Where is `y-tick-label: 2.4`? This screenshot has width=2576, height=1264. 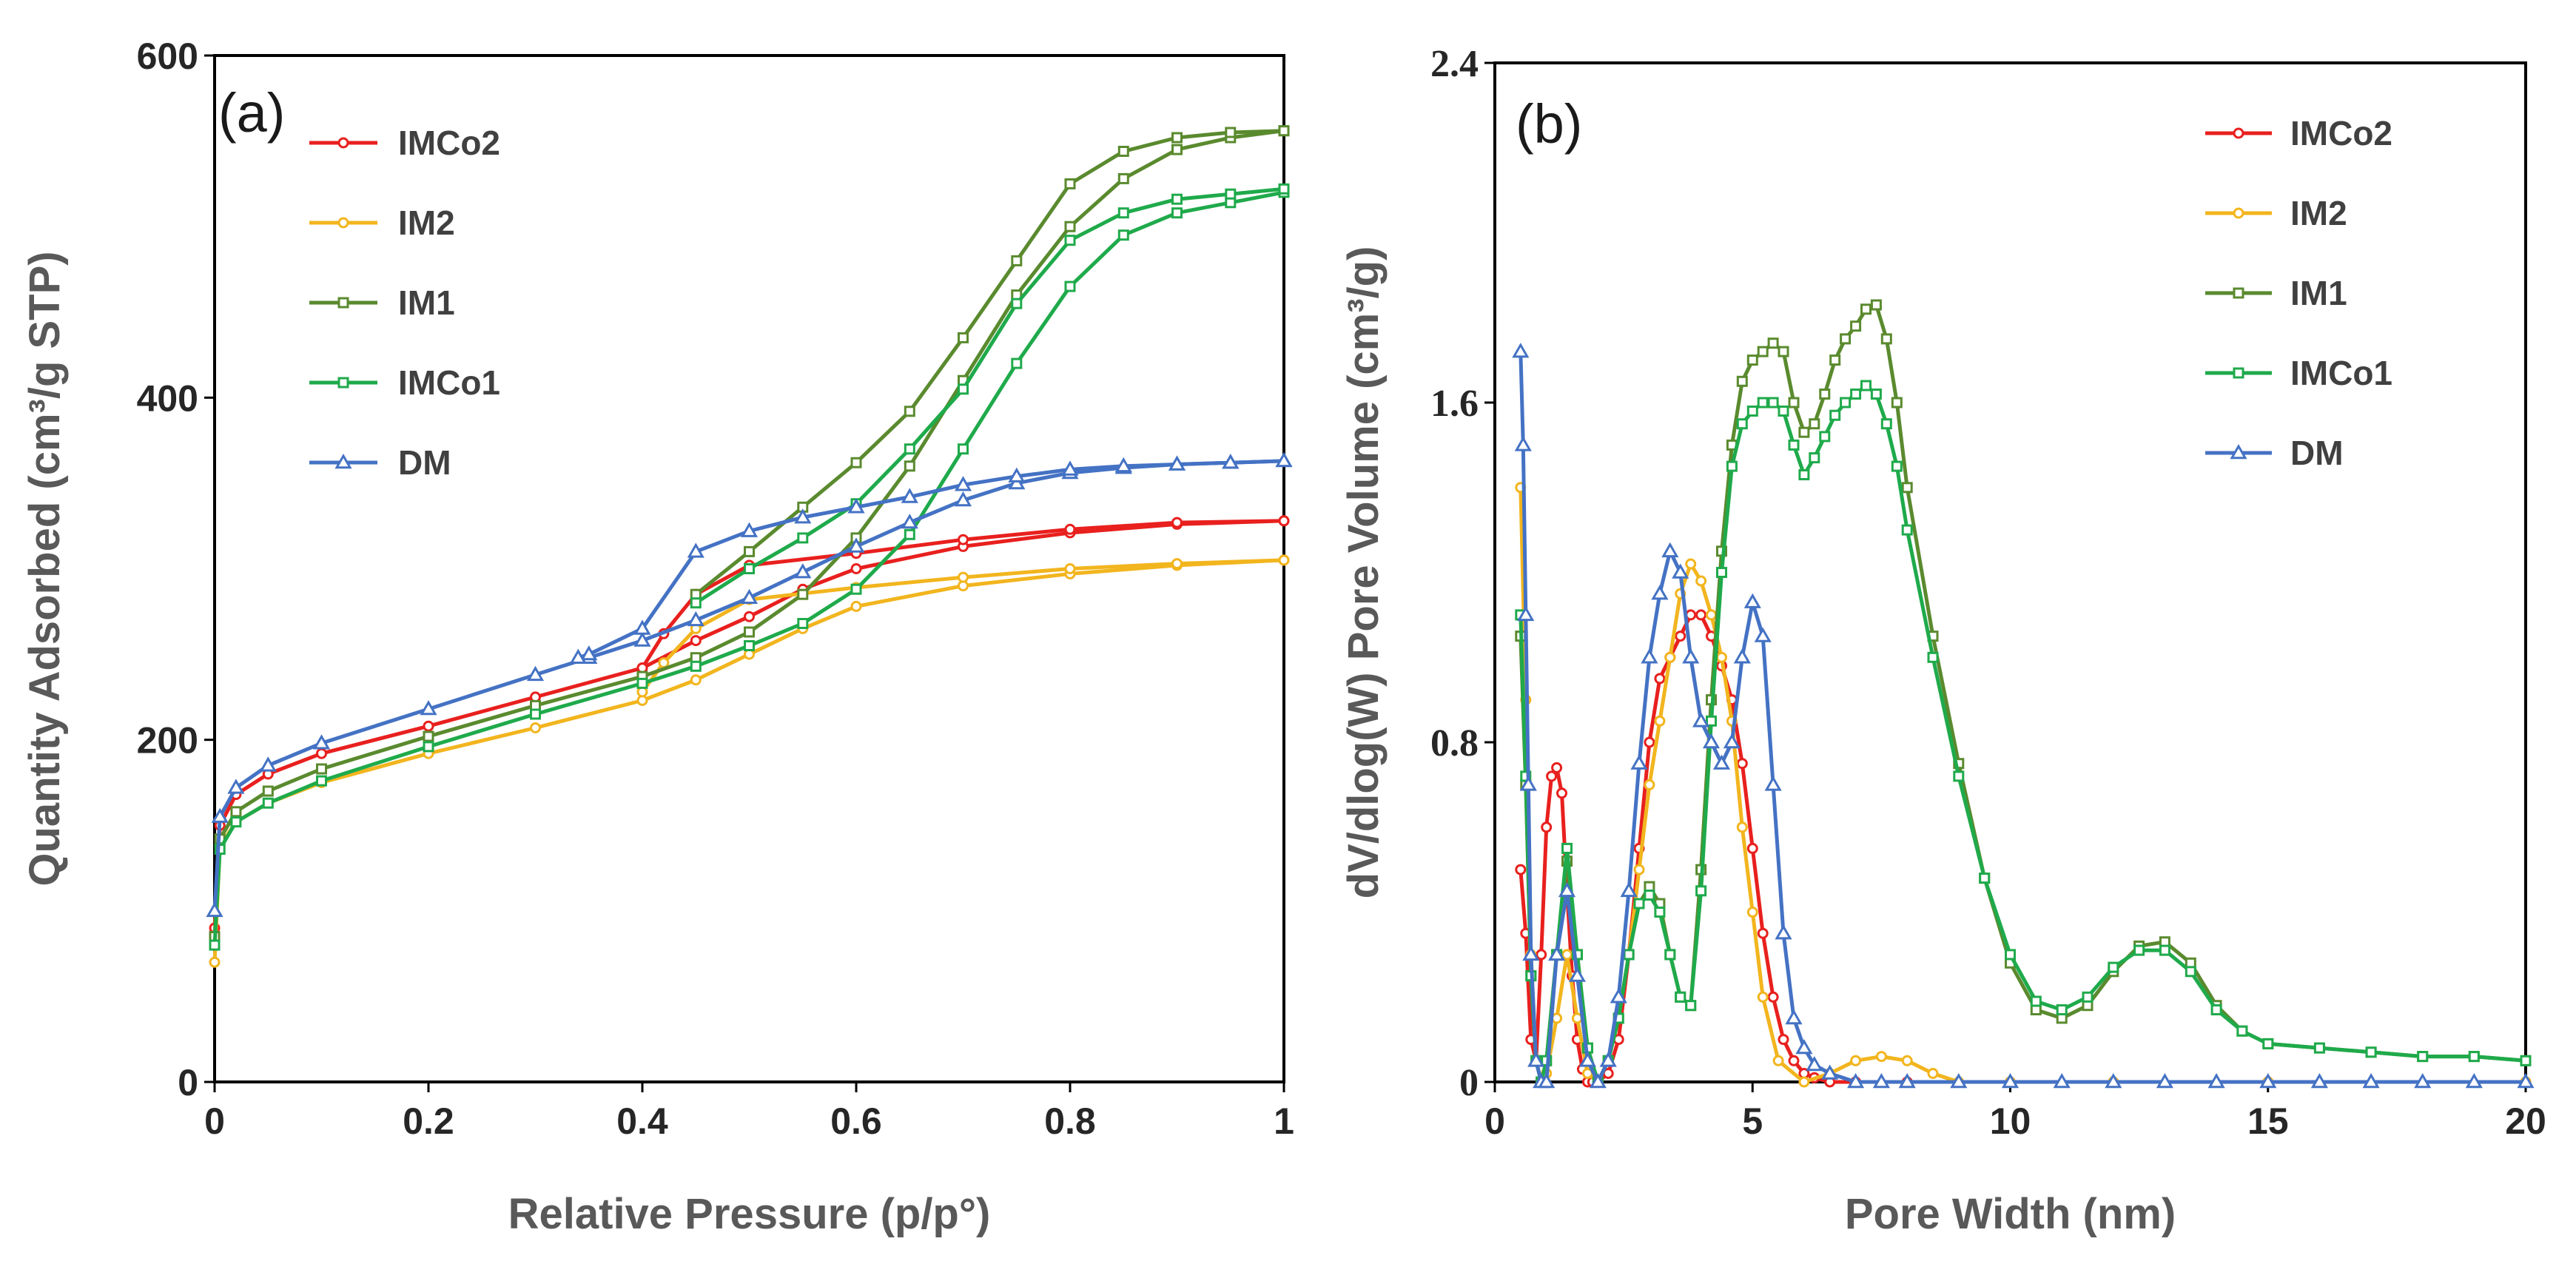
y-tick-label: 2.4 is located at coordinates (1454, 64).